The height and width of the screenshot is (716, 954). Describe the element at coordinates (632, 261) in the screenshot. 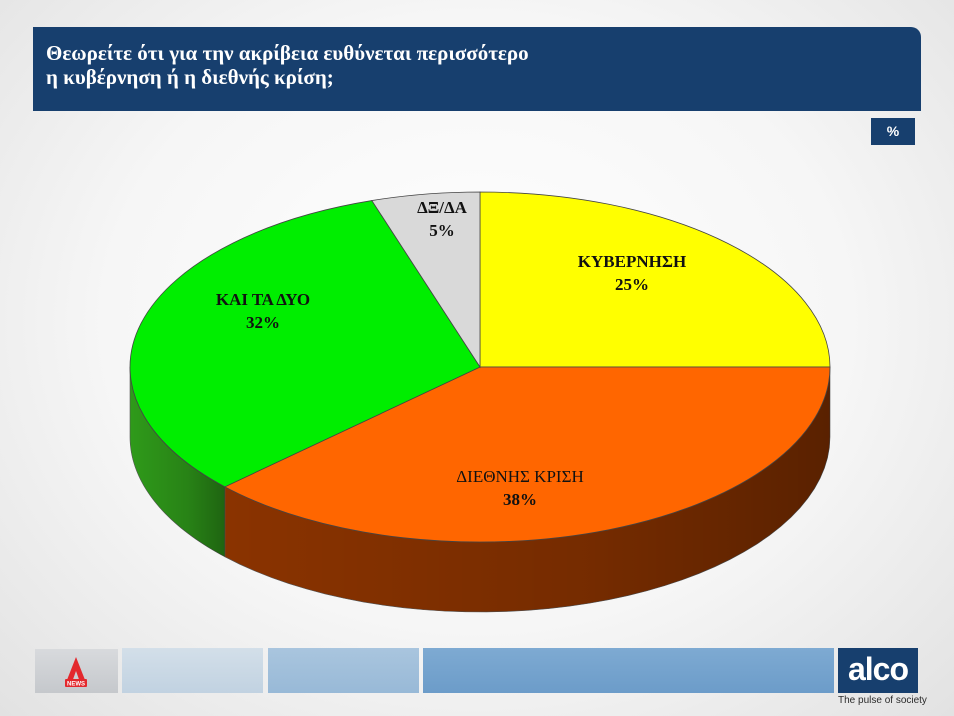

I see `slice-label-κυβερνηση: ΚΥΒΕΡΝΗΣΗ` at that location.